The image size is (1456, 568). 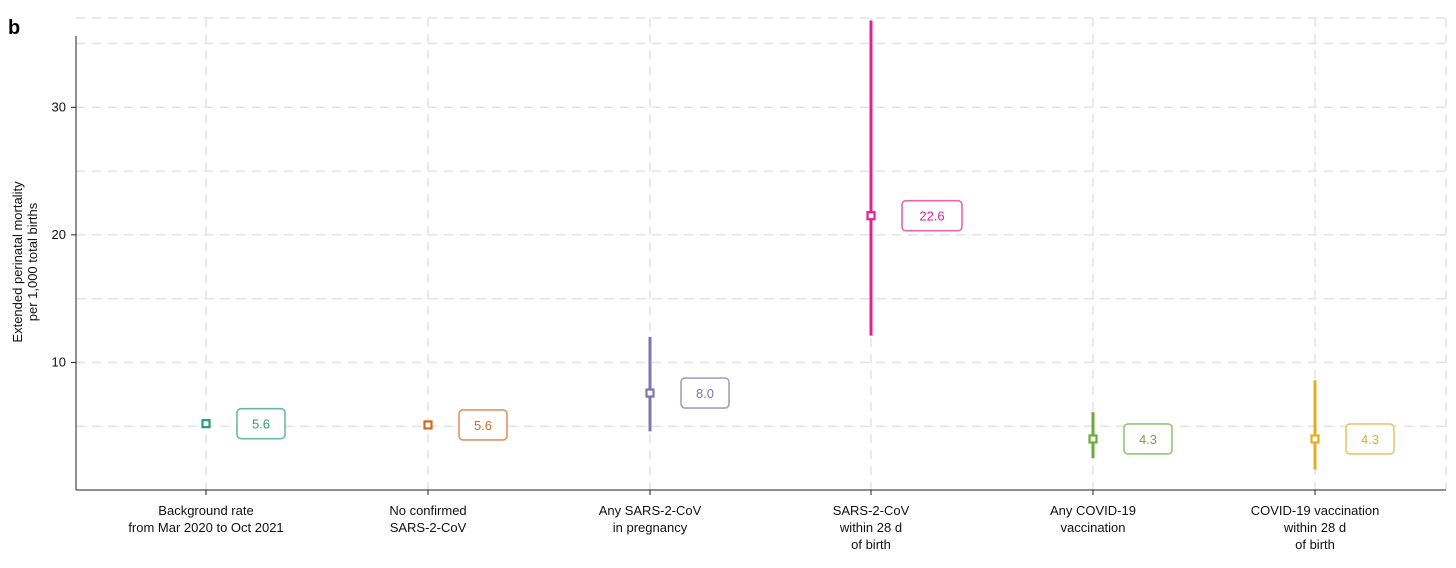 I want to click on category-mark-group: 8.0, so click(x=687, y=384).